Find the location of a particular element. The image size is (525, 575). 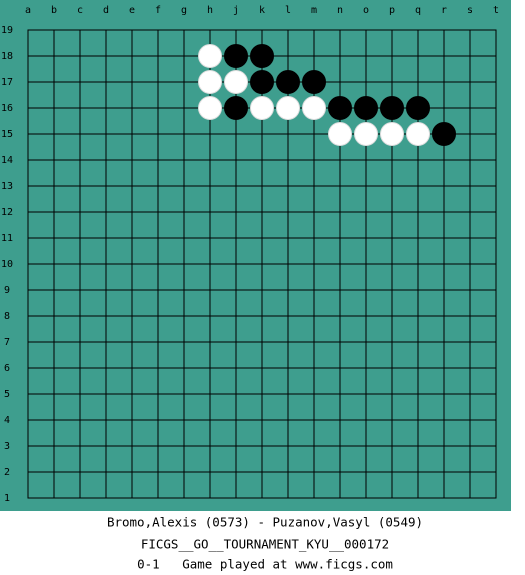

row-label: 9 is located at coordinates (7, 290).